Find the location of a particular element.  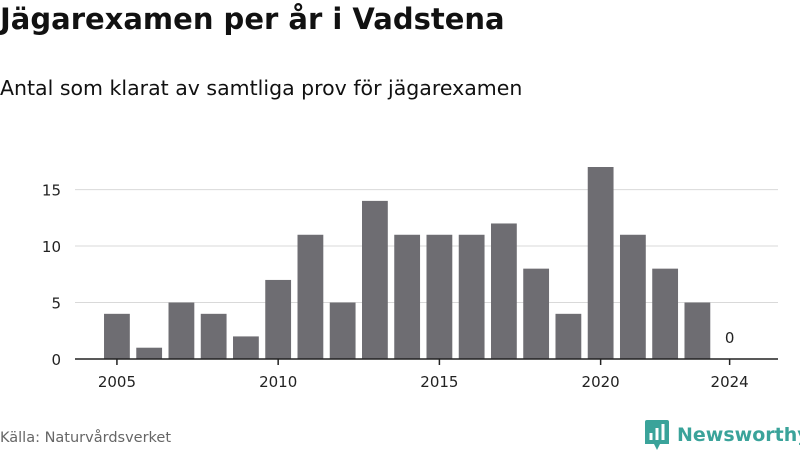

x-tick-label: 2005 is located at coordinates (117, 382).